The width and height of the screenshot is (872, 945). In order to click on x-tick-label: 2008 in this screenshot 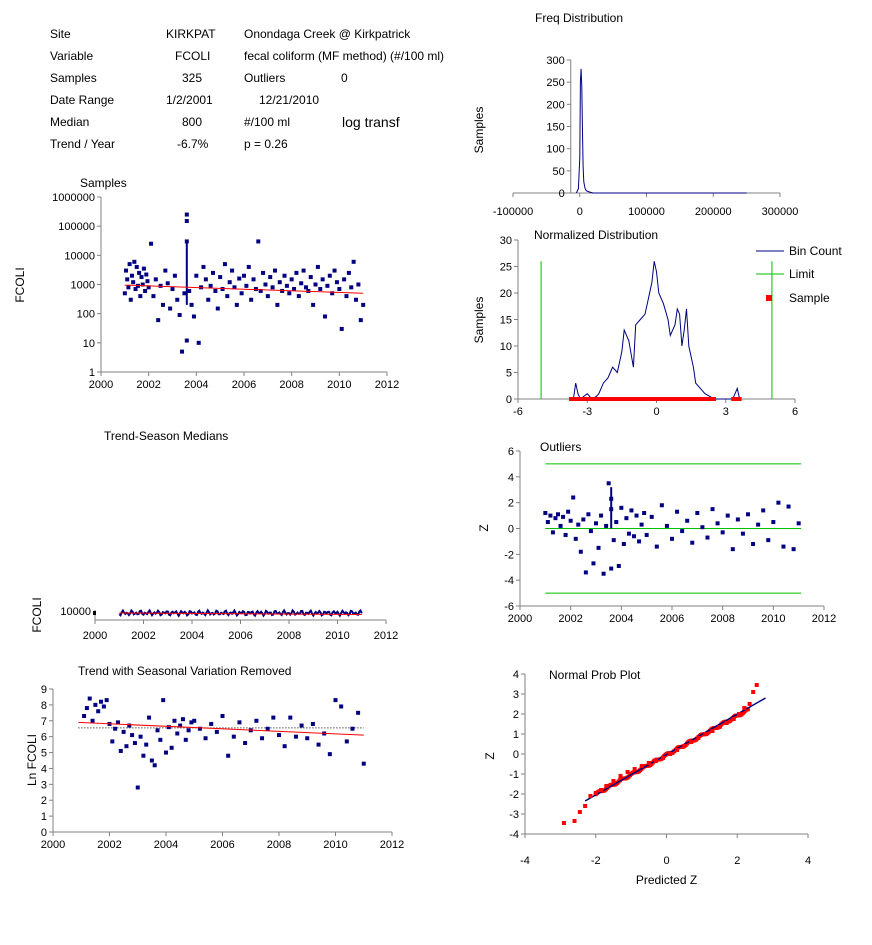, I will do `click(291, 385)`.